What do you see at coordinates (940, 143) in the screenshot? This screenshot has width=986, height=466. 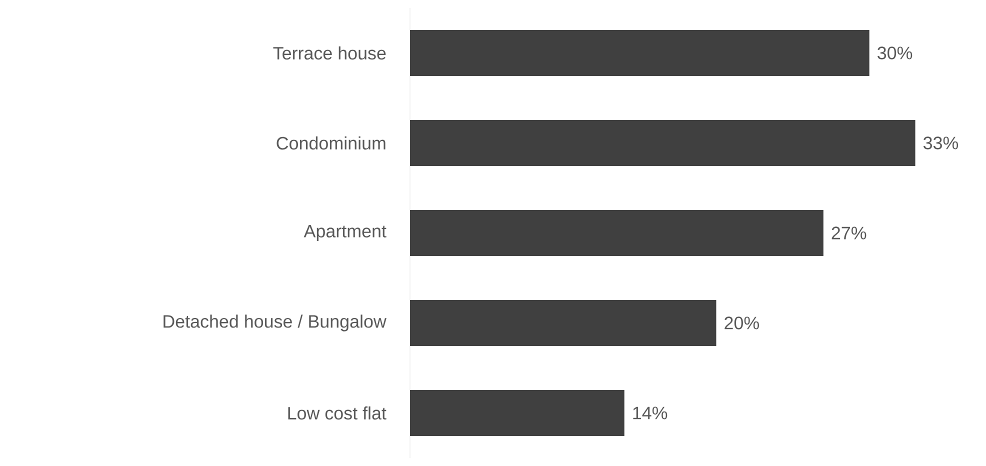 I see `data-label: 33%` at bounding box center [940, 143].